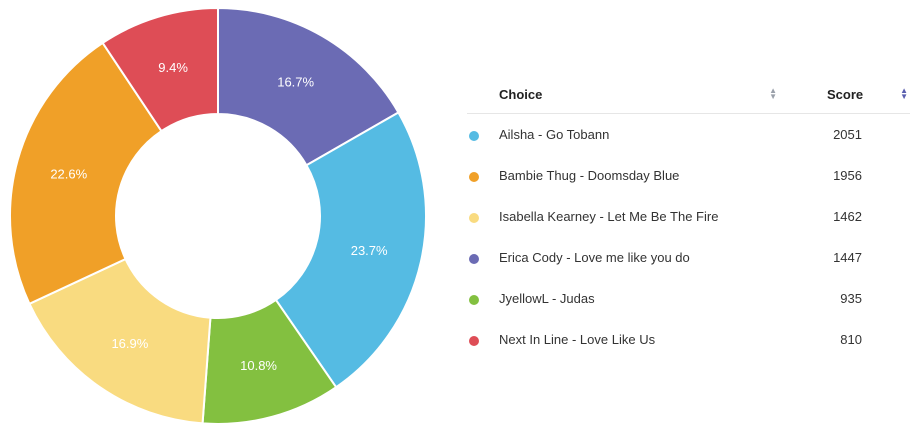 Image resolution: width=910 pixels, height=443 pixels. Describe the element at coordinates (847, 175) in the screenshot. I see `legend-score: 1956` at that location.